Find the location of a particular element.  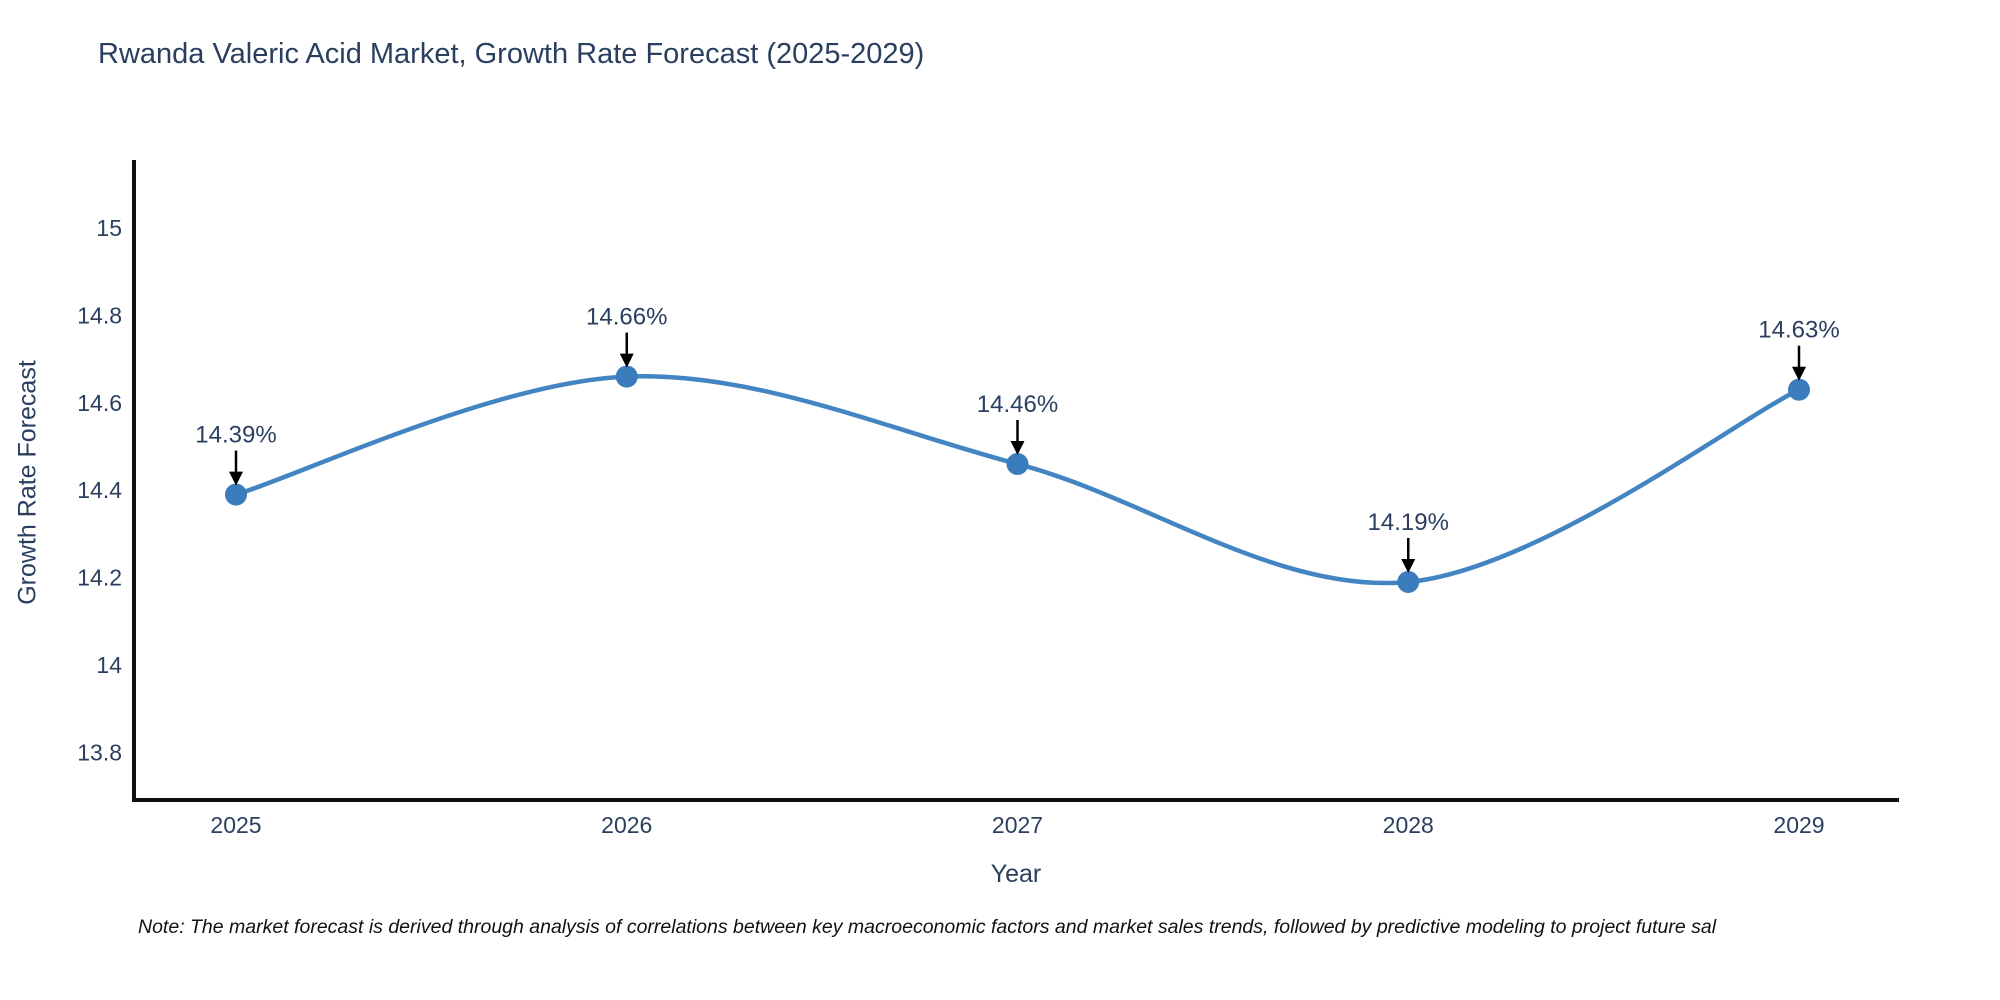

x-tick-label: 2026 is located at coordinates (626, 825).